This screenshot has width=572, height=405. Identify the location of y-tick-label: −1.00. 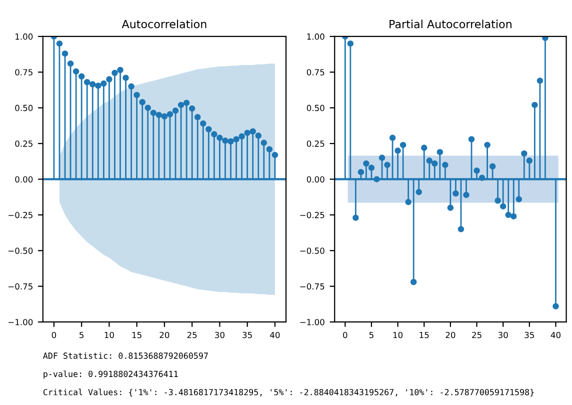
(20, 322).